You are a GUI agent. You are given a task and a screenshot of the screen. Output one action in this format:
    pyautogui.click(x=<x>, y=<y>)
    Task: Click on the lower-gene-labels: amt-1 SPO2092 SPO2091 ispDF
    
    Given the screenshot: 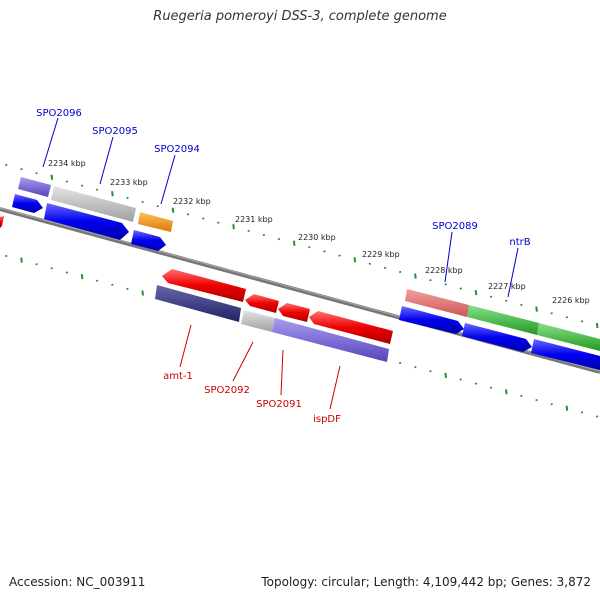 What is the action you would take?
    pyautogui.click(x=252, y=374)
    